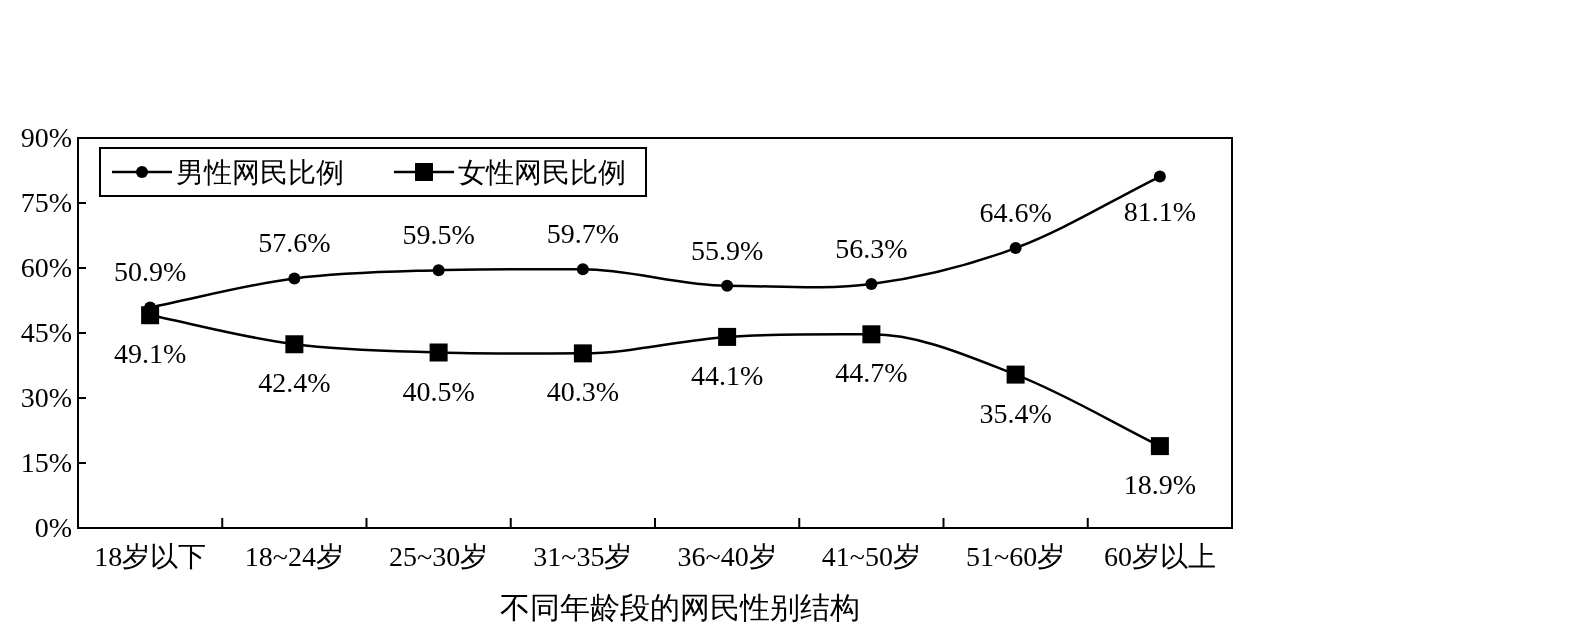  Describe the element at coordinates (439, 556) in the screenshot. I see `x-tick-label: 25~30岁` at that location.